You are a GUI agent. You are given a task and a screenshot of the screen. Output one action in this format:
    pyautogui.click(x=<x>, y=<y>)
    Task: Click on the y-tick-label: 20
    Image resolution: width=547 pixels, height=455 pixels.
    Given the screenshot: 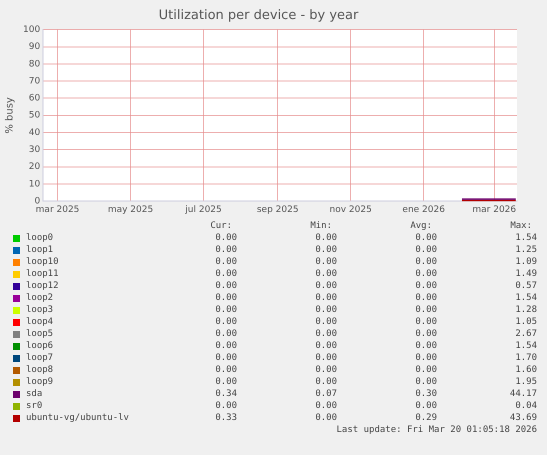 What is the action you would take?
    pyautogui.click(x=34, y=167)
    